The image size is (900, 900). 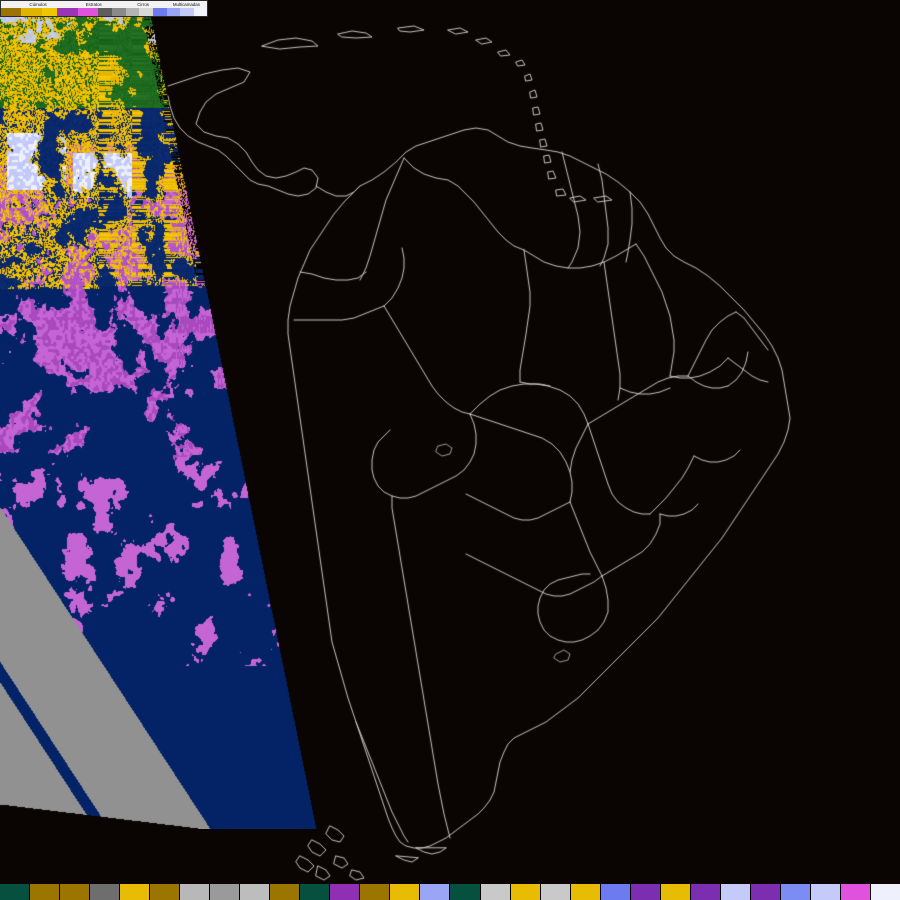 I want to click on legend-stratus-purple, so click(x=67, y=12).